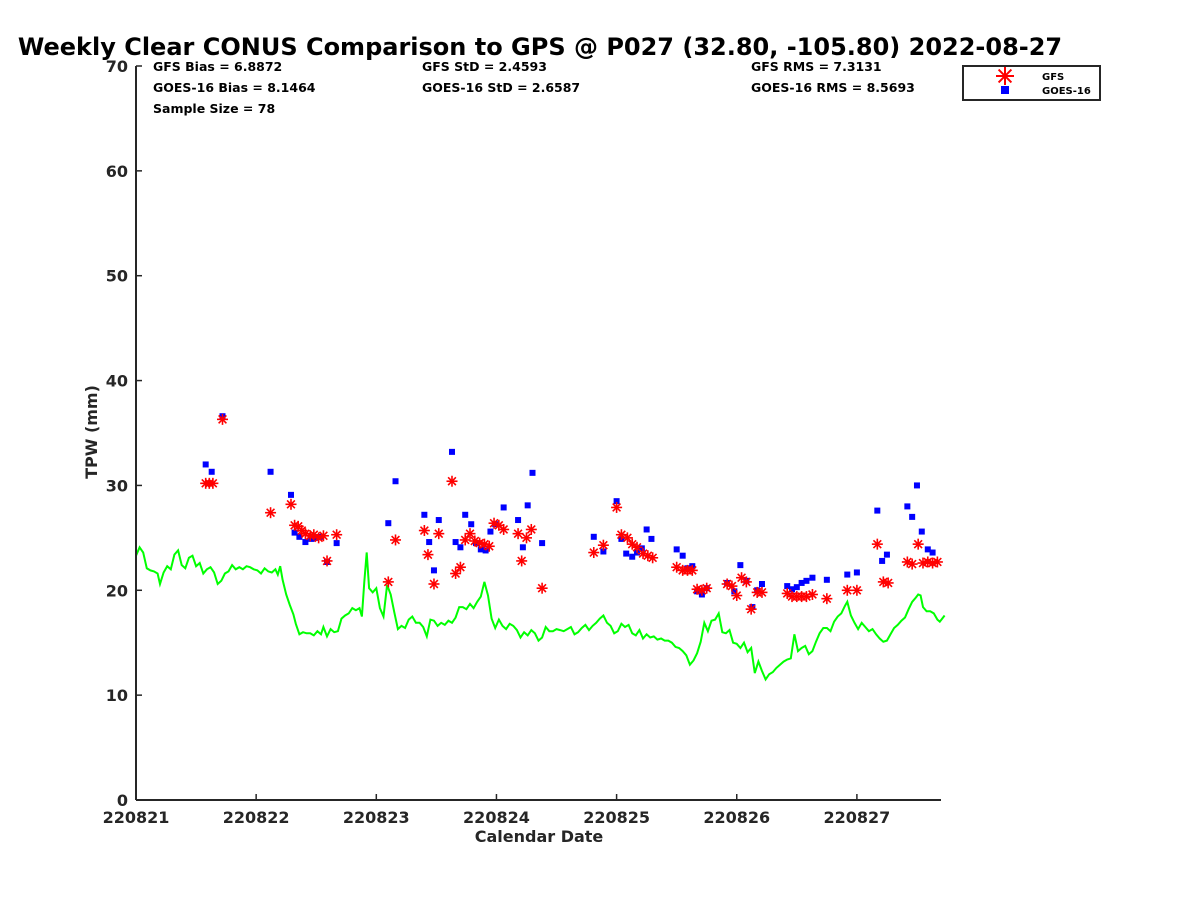  Describe the element at coordinates (833, 87) in the screenshot. I see `goes-rms-text: GOES-16 RMS = 8.5693` at that location.